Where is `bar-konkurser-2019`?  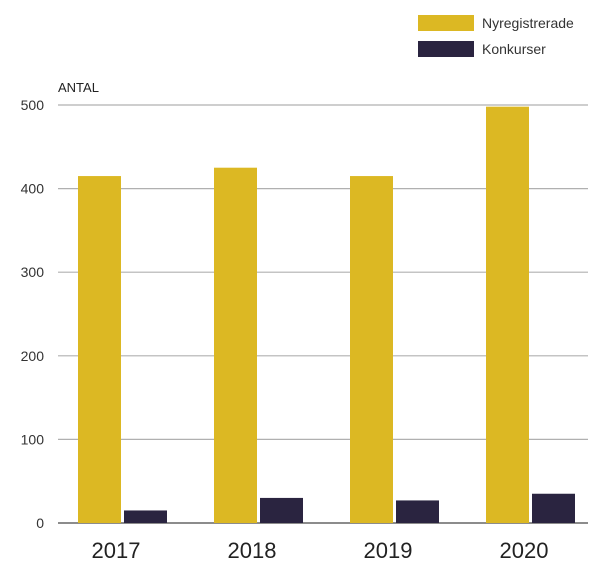 bar-konkurser-2019 is located at coordinates (417, 511).